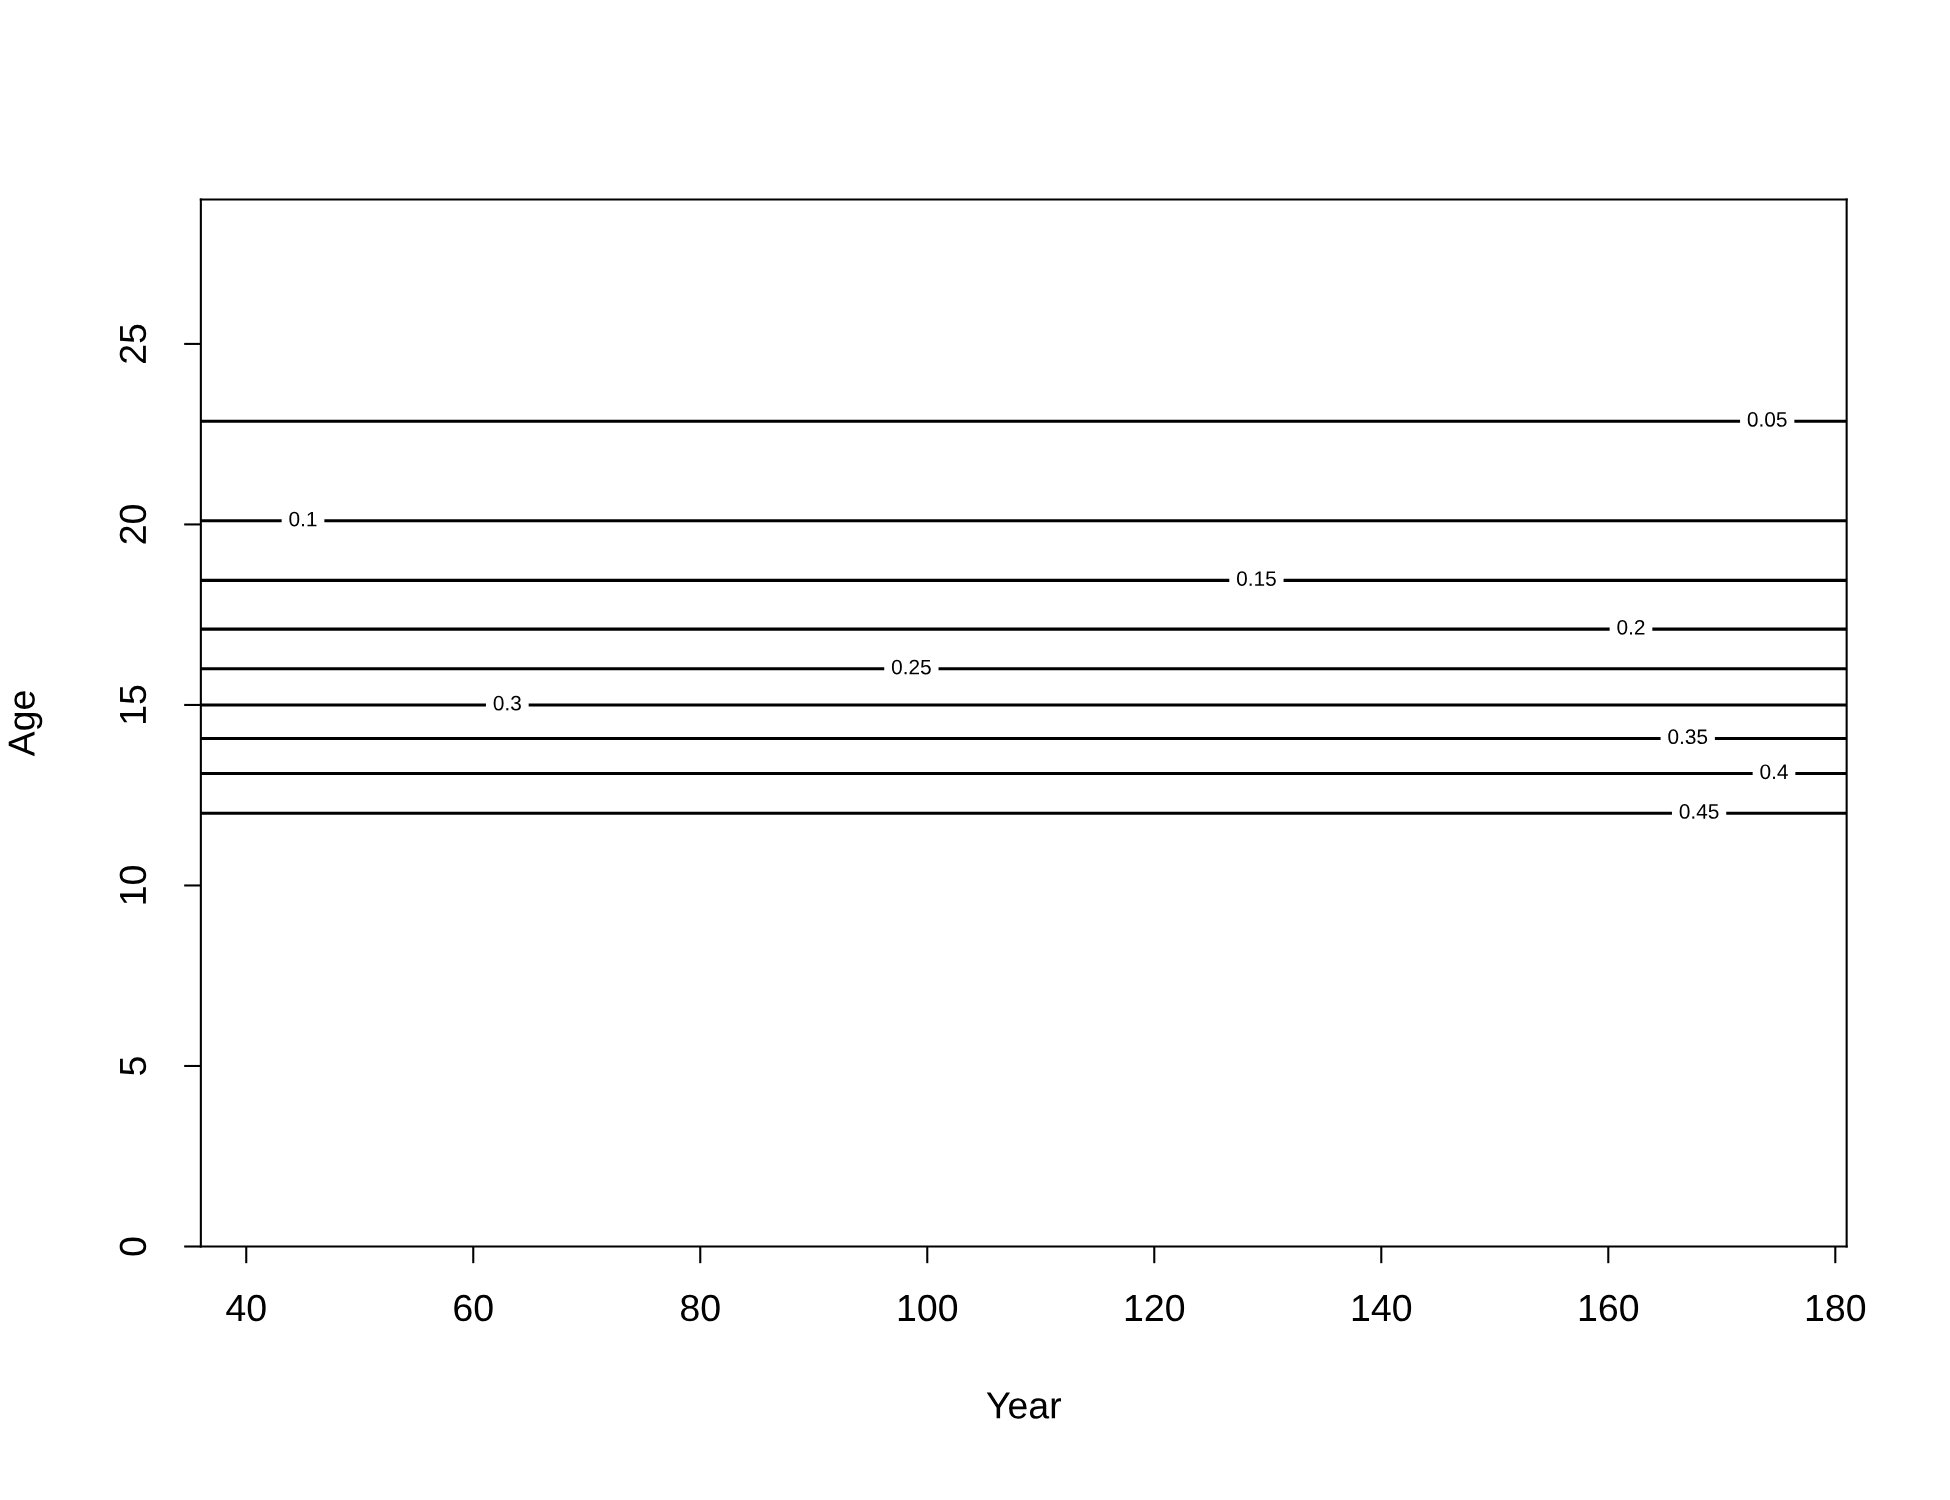 The width and height of the screenshot is (1950, 1500). What do you see at coordinates (1631, 627) in the screenshot?
I see `annotation: 0.2` at bounding box center [1631, 627].